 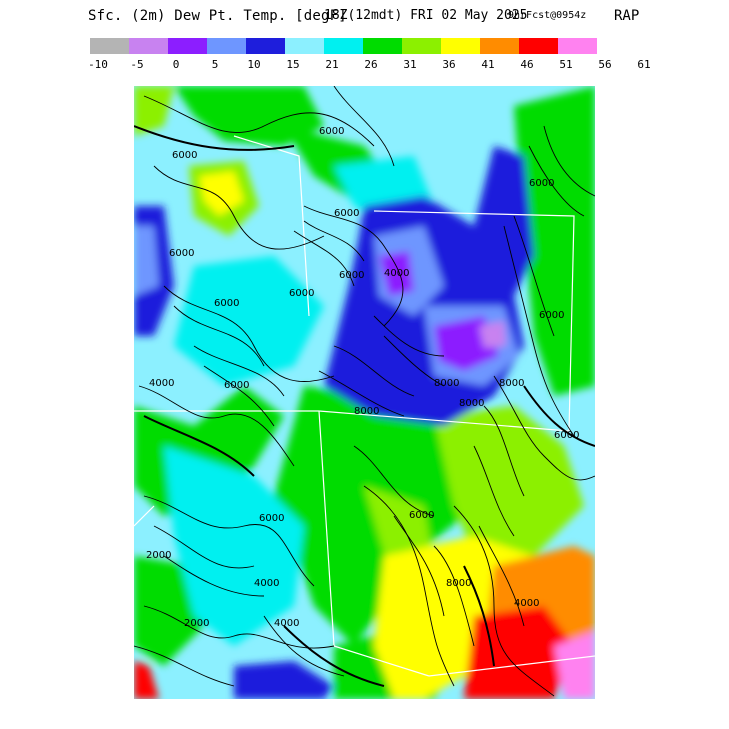 I want to click on legend-tick-label: 0, so click(x=176, y=64).